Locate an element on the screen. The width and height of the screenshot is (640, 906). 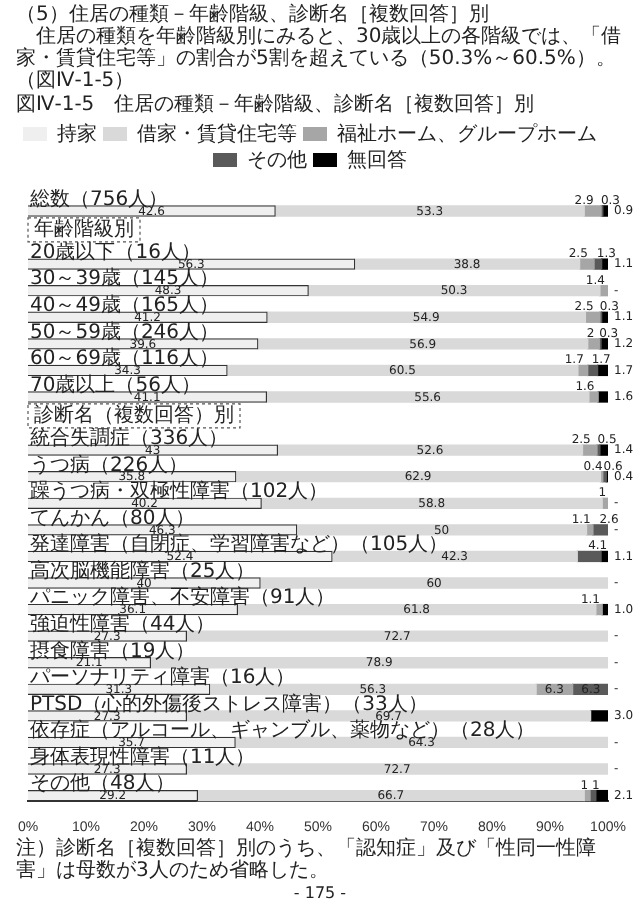
text: （5）住居の種類－年齢階級、診断名［複数回答］別 is located at coordinates (252, 15).